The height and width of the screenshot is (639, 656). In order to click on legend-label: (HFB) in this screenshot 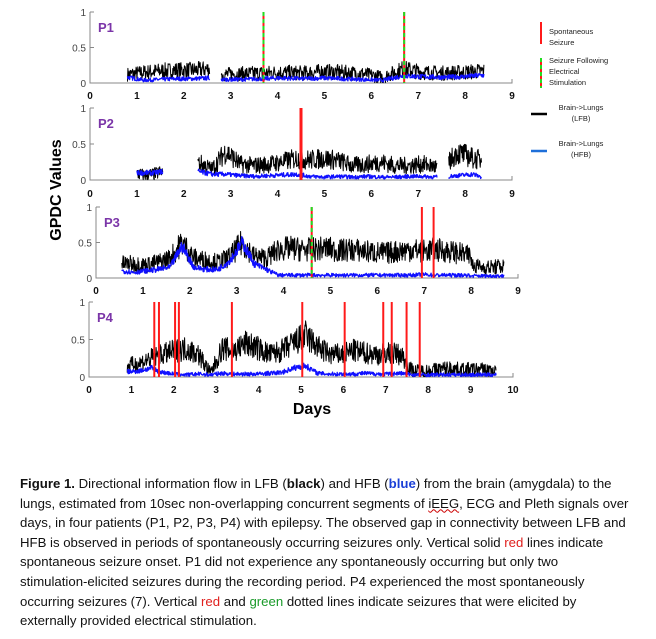, I will do `click(581, 154)`.